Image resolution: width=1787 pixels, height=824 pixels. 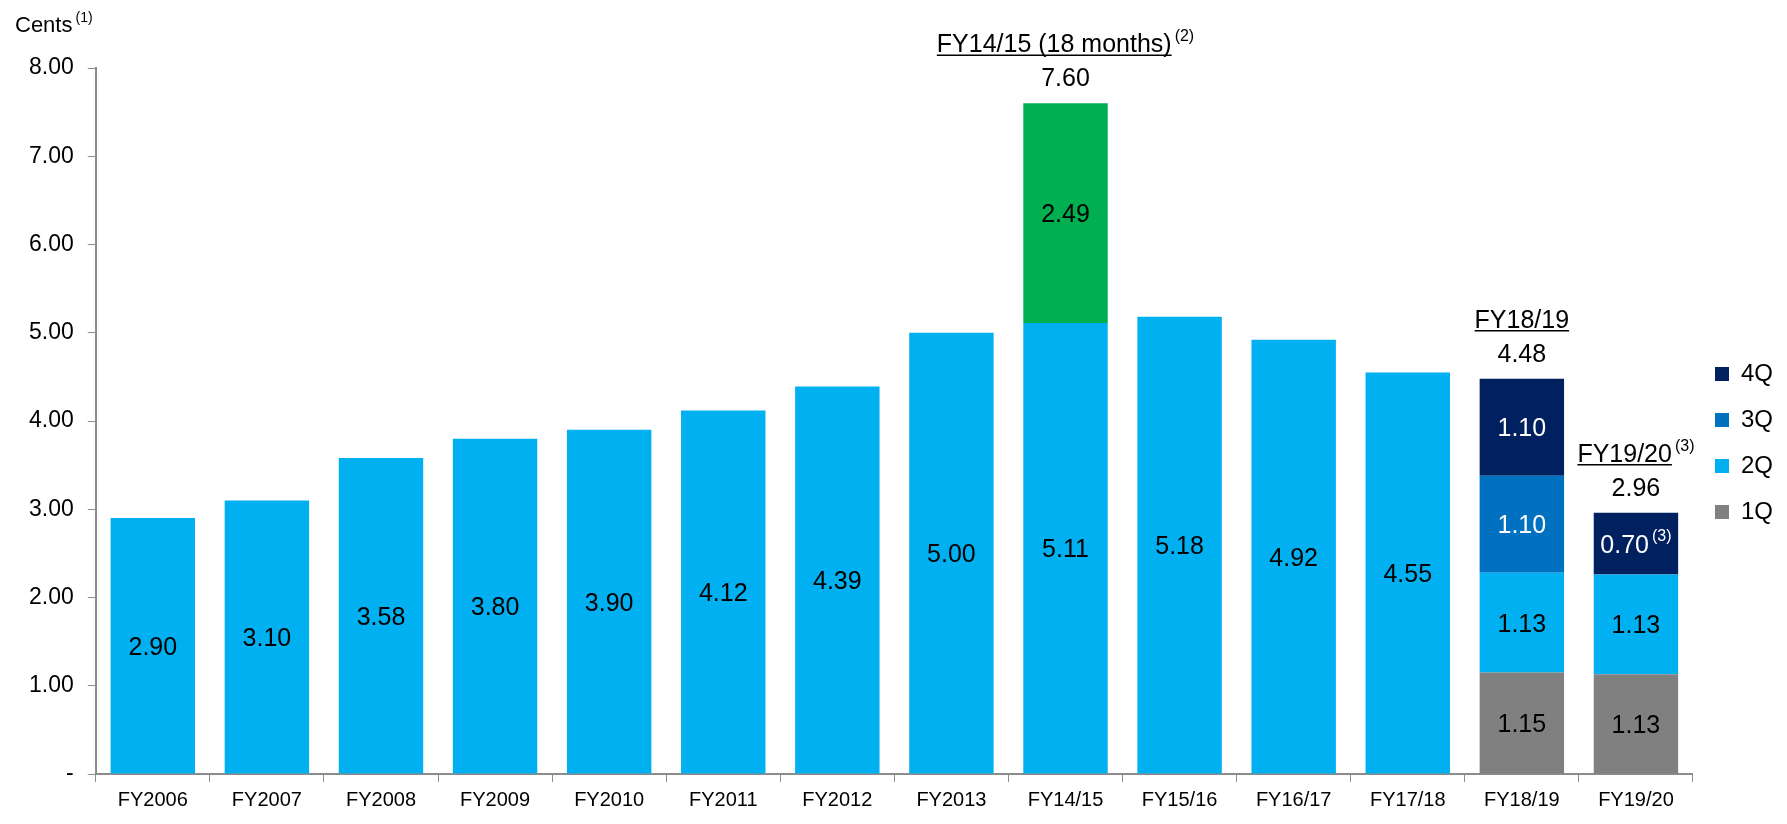 What do you see at coordinates (1179, 798) in the screenshot?
I see `x-tick-label: FY15/16` at bounding box center [1179, 798].